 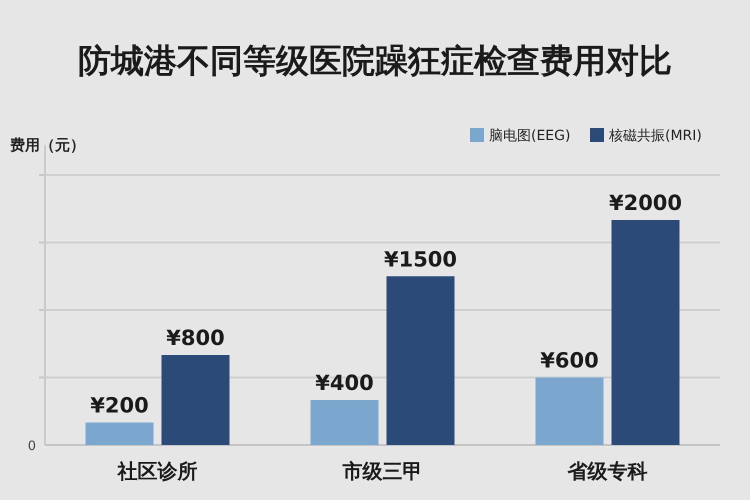 I want to click on data-label: ¥1500, so click(x=421, y=259).